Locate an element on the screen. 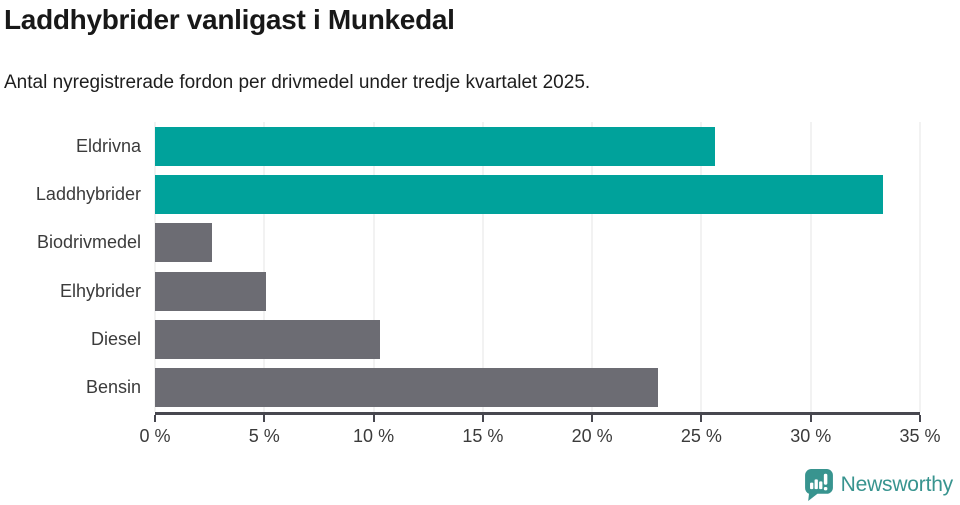  newsworthy-wordmark: Newsworthy is located at coordinates (897, 484).